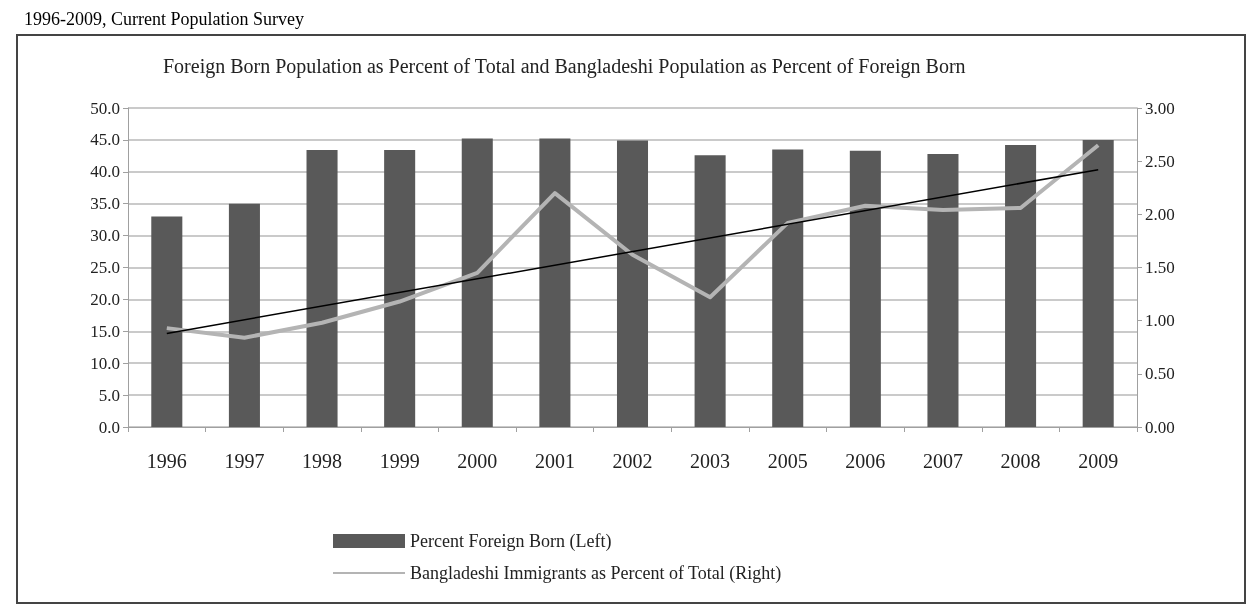 This screenshot has height=615, width=1255. What do you see at coordinates (1160, 161) in the screenshot?
I see `y2-tick-label: 2.50` at bounding box center [1160, 161].